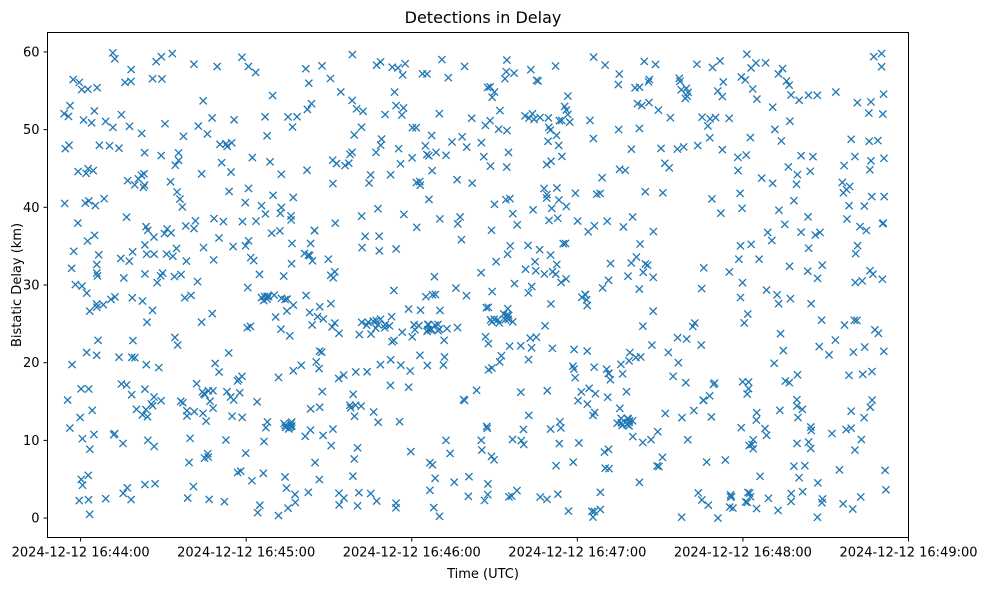 The width and height of the screenshot is (989, 590). Describe the element at coordinates (31, 441) in the screenshot. I see `y-tick-label: 10` at that location.